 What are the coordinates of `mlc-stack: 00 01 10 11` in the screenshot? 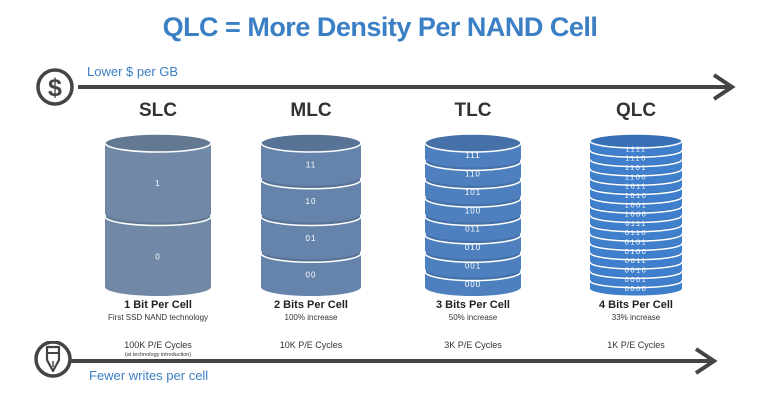 It's located at (311, 214).